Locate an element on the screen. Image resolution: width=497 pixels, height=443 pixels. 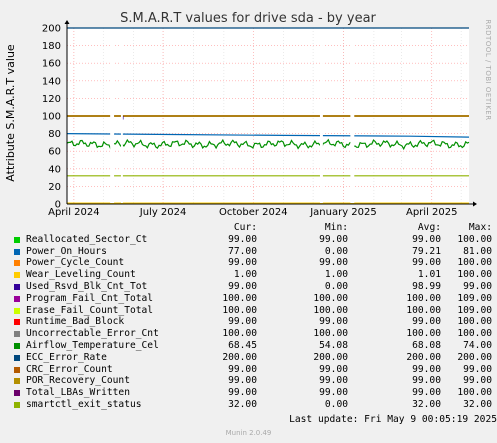
legend-row: POR_Recovery_Count 99.00 99.00 99.00 99.00 is located at coordinates (253, 381).